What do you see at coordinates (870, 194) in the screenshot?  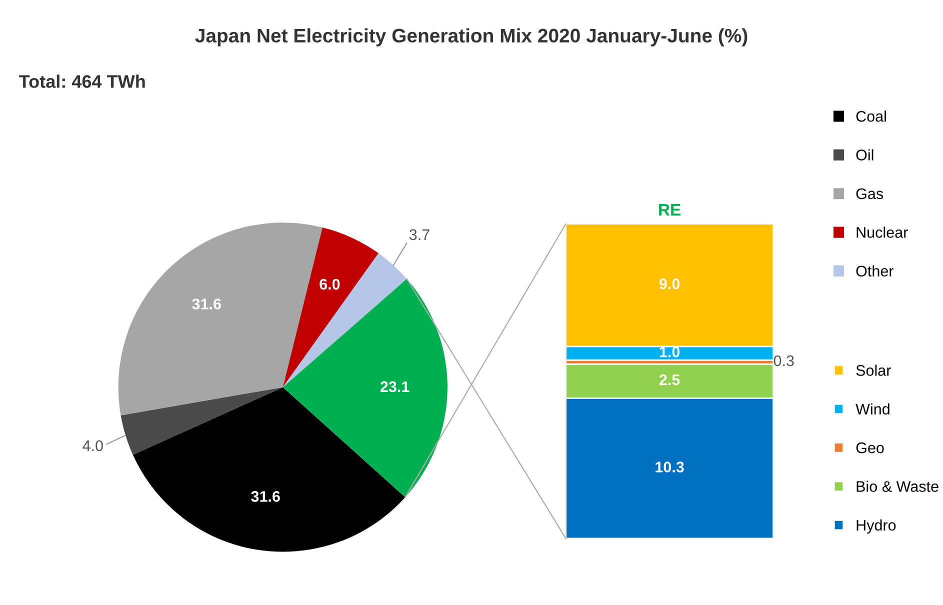 I see `legend-label: Gas` at bounding box center [870, 194].